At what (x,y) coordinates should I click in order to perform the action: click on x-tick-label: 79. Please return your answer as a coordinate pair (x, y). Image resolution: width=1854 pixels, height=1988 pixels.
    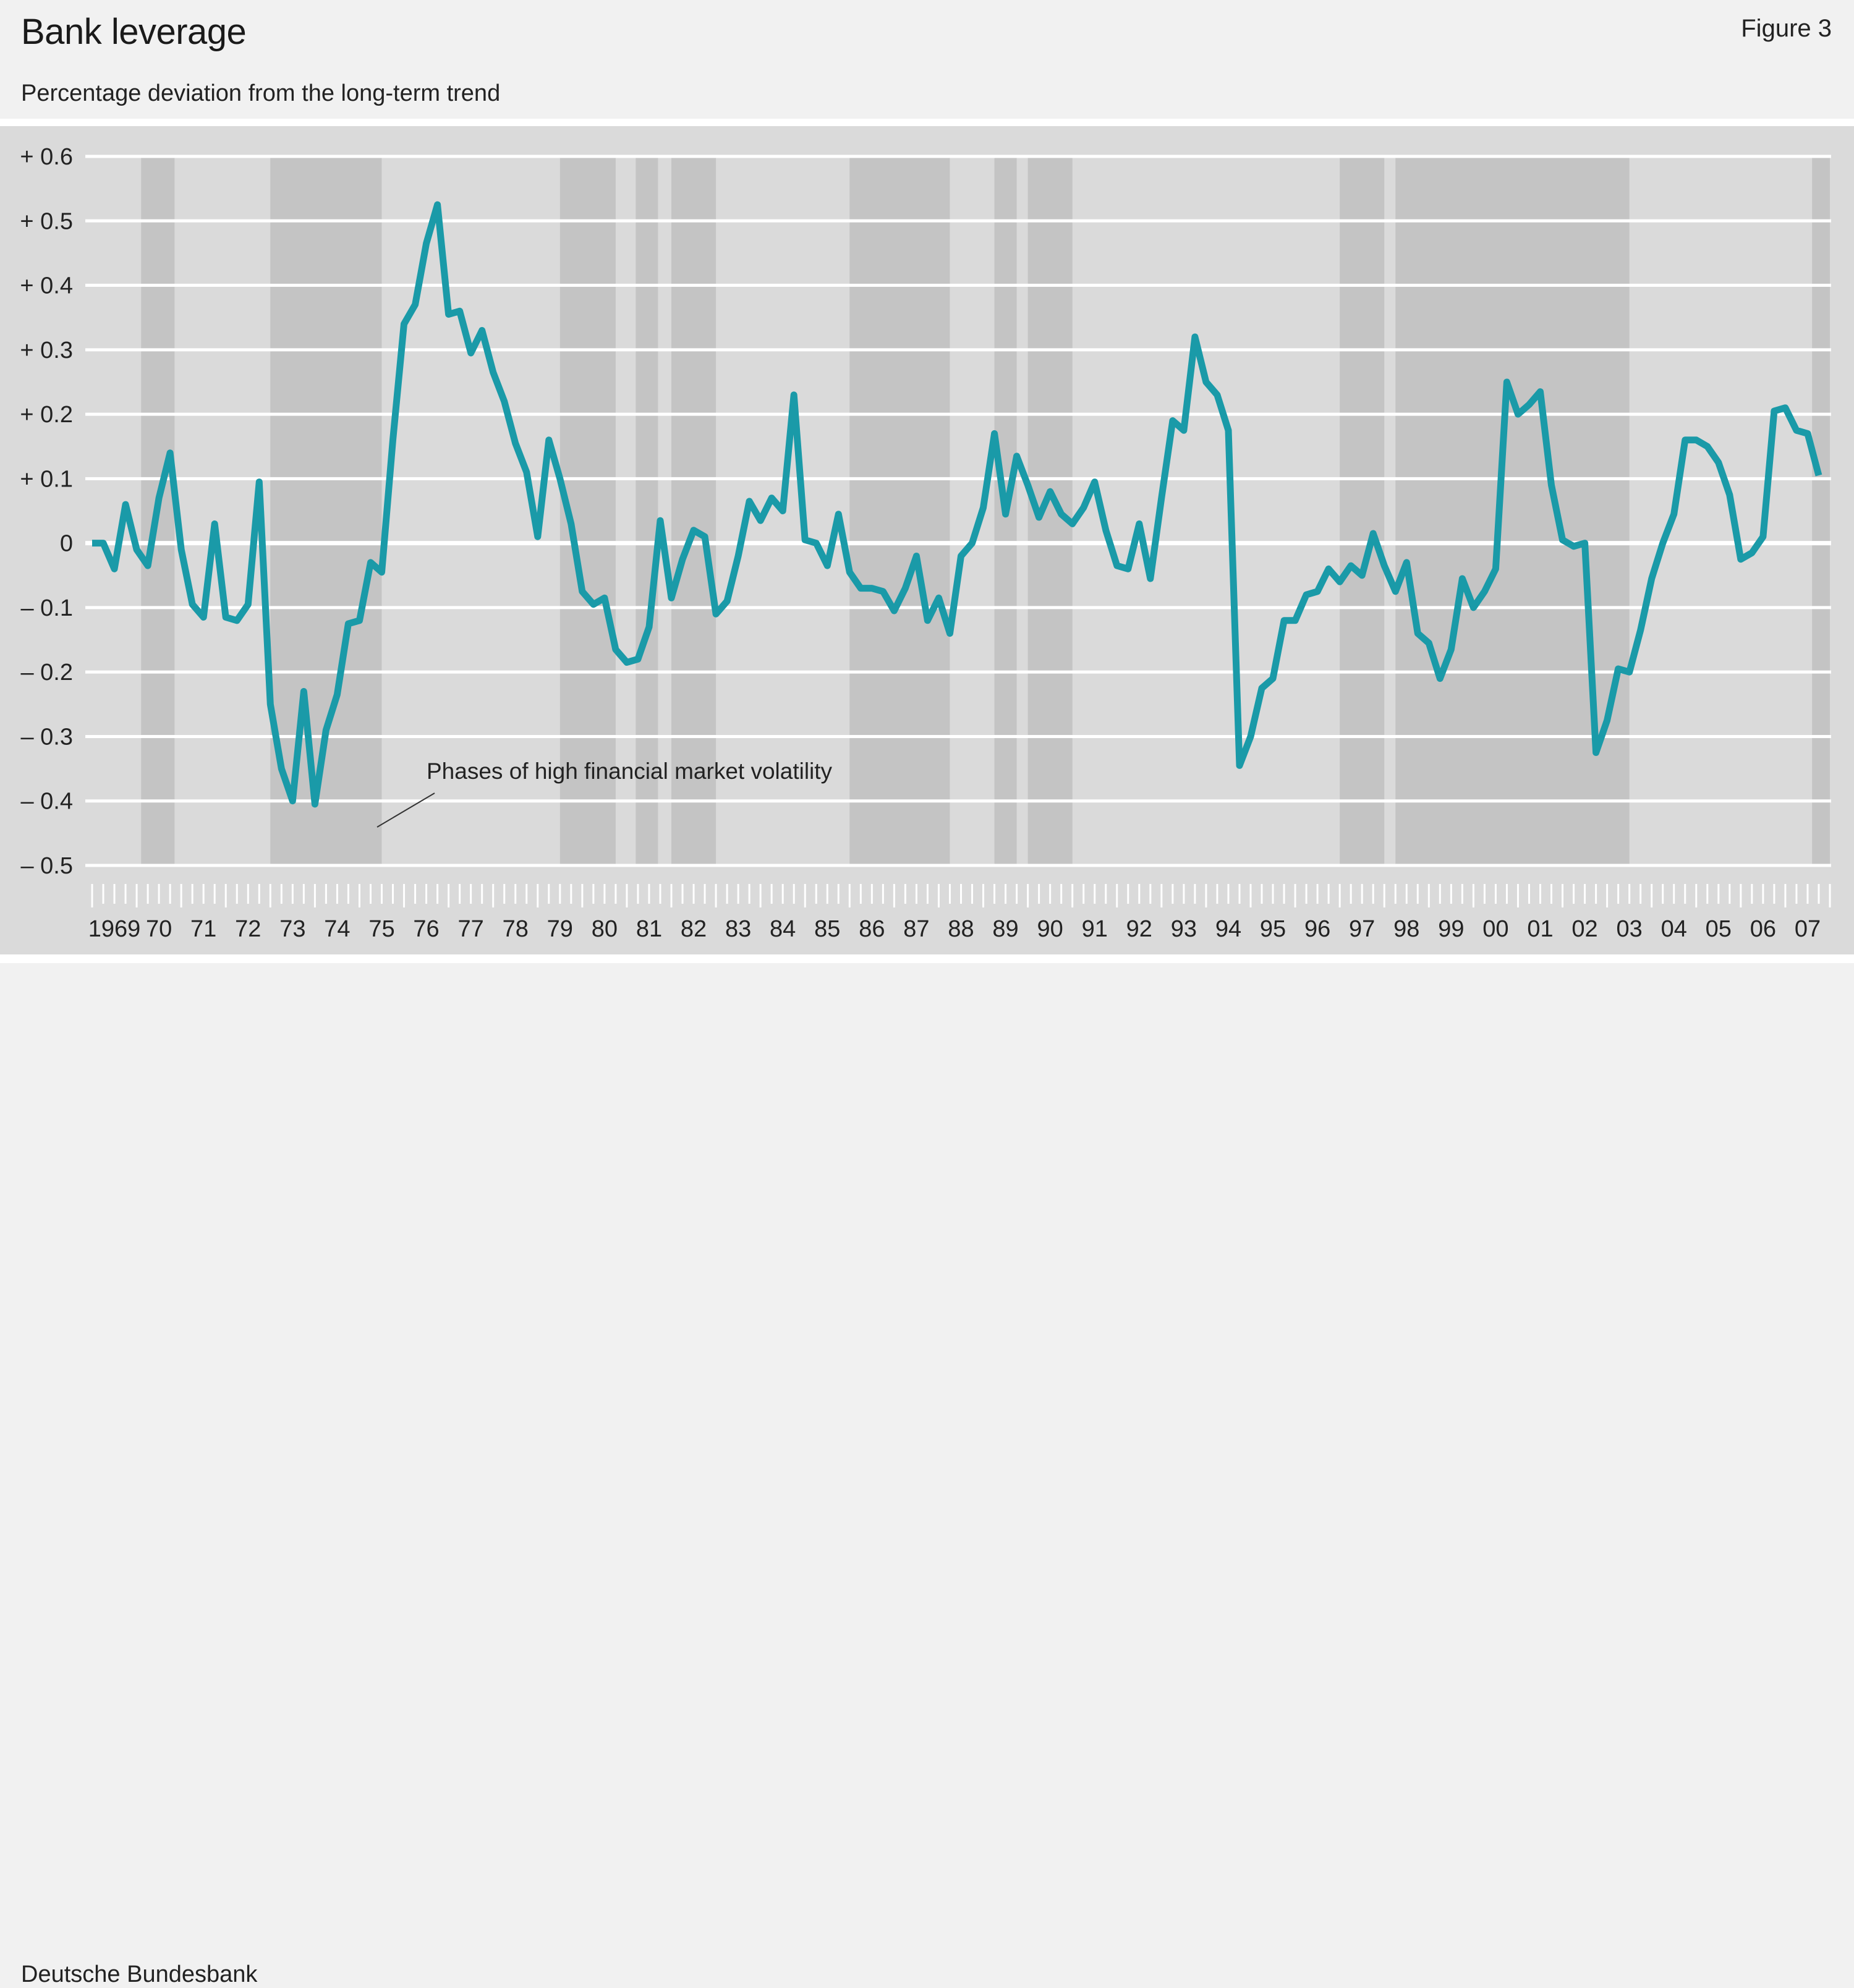
    Looking at the image, I should click on (560, 929).